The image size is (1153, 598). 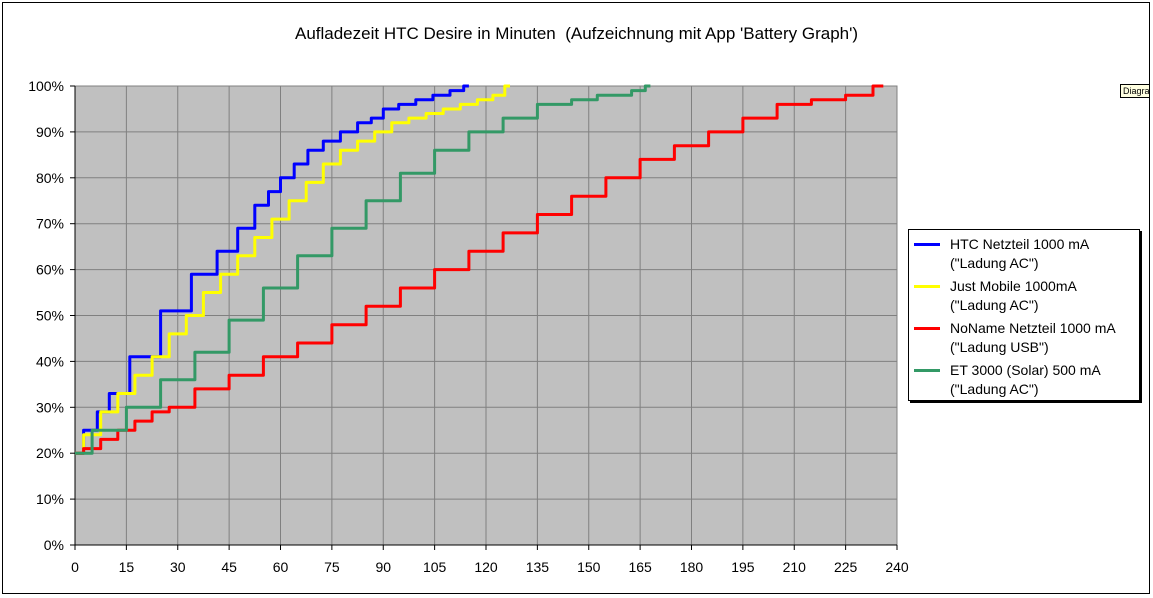 What do you see at coordinates (589, 567) in the screenshot?
I see `x-tick-label: 150` at bounding box center [589, 567].